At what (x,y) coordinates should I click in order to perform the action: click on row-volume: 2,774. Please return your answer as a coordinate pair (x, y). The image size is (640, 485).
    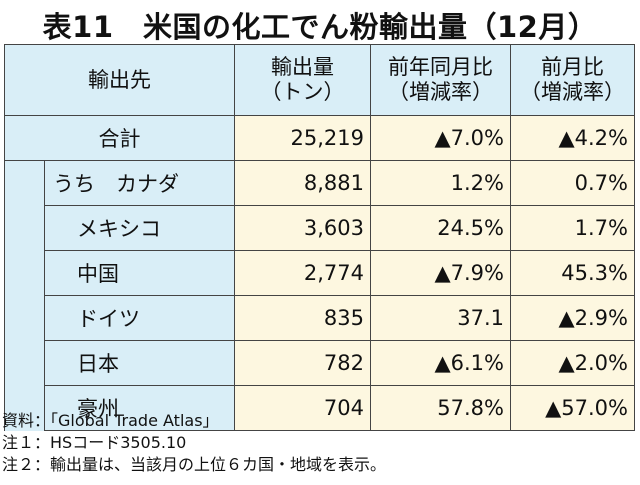
    Looking at the image, I should click on (302, 273).